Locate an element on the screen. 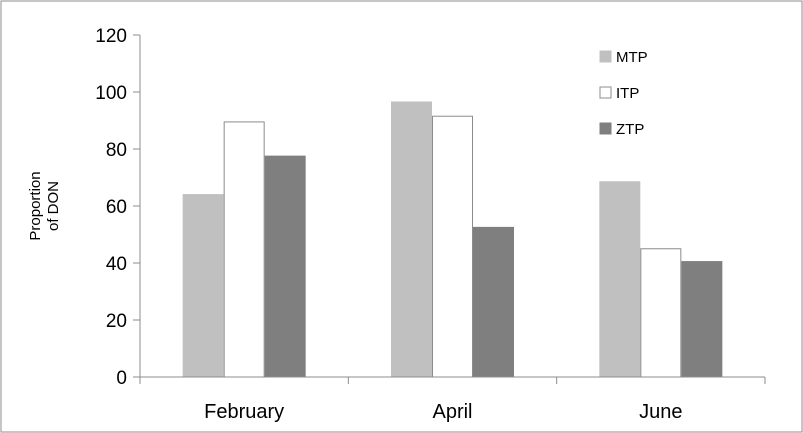 The height and width of the screenshot is (433, 803). x-tick-label: April is located at coordinates (452, 412).